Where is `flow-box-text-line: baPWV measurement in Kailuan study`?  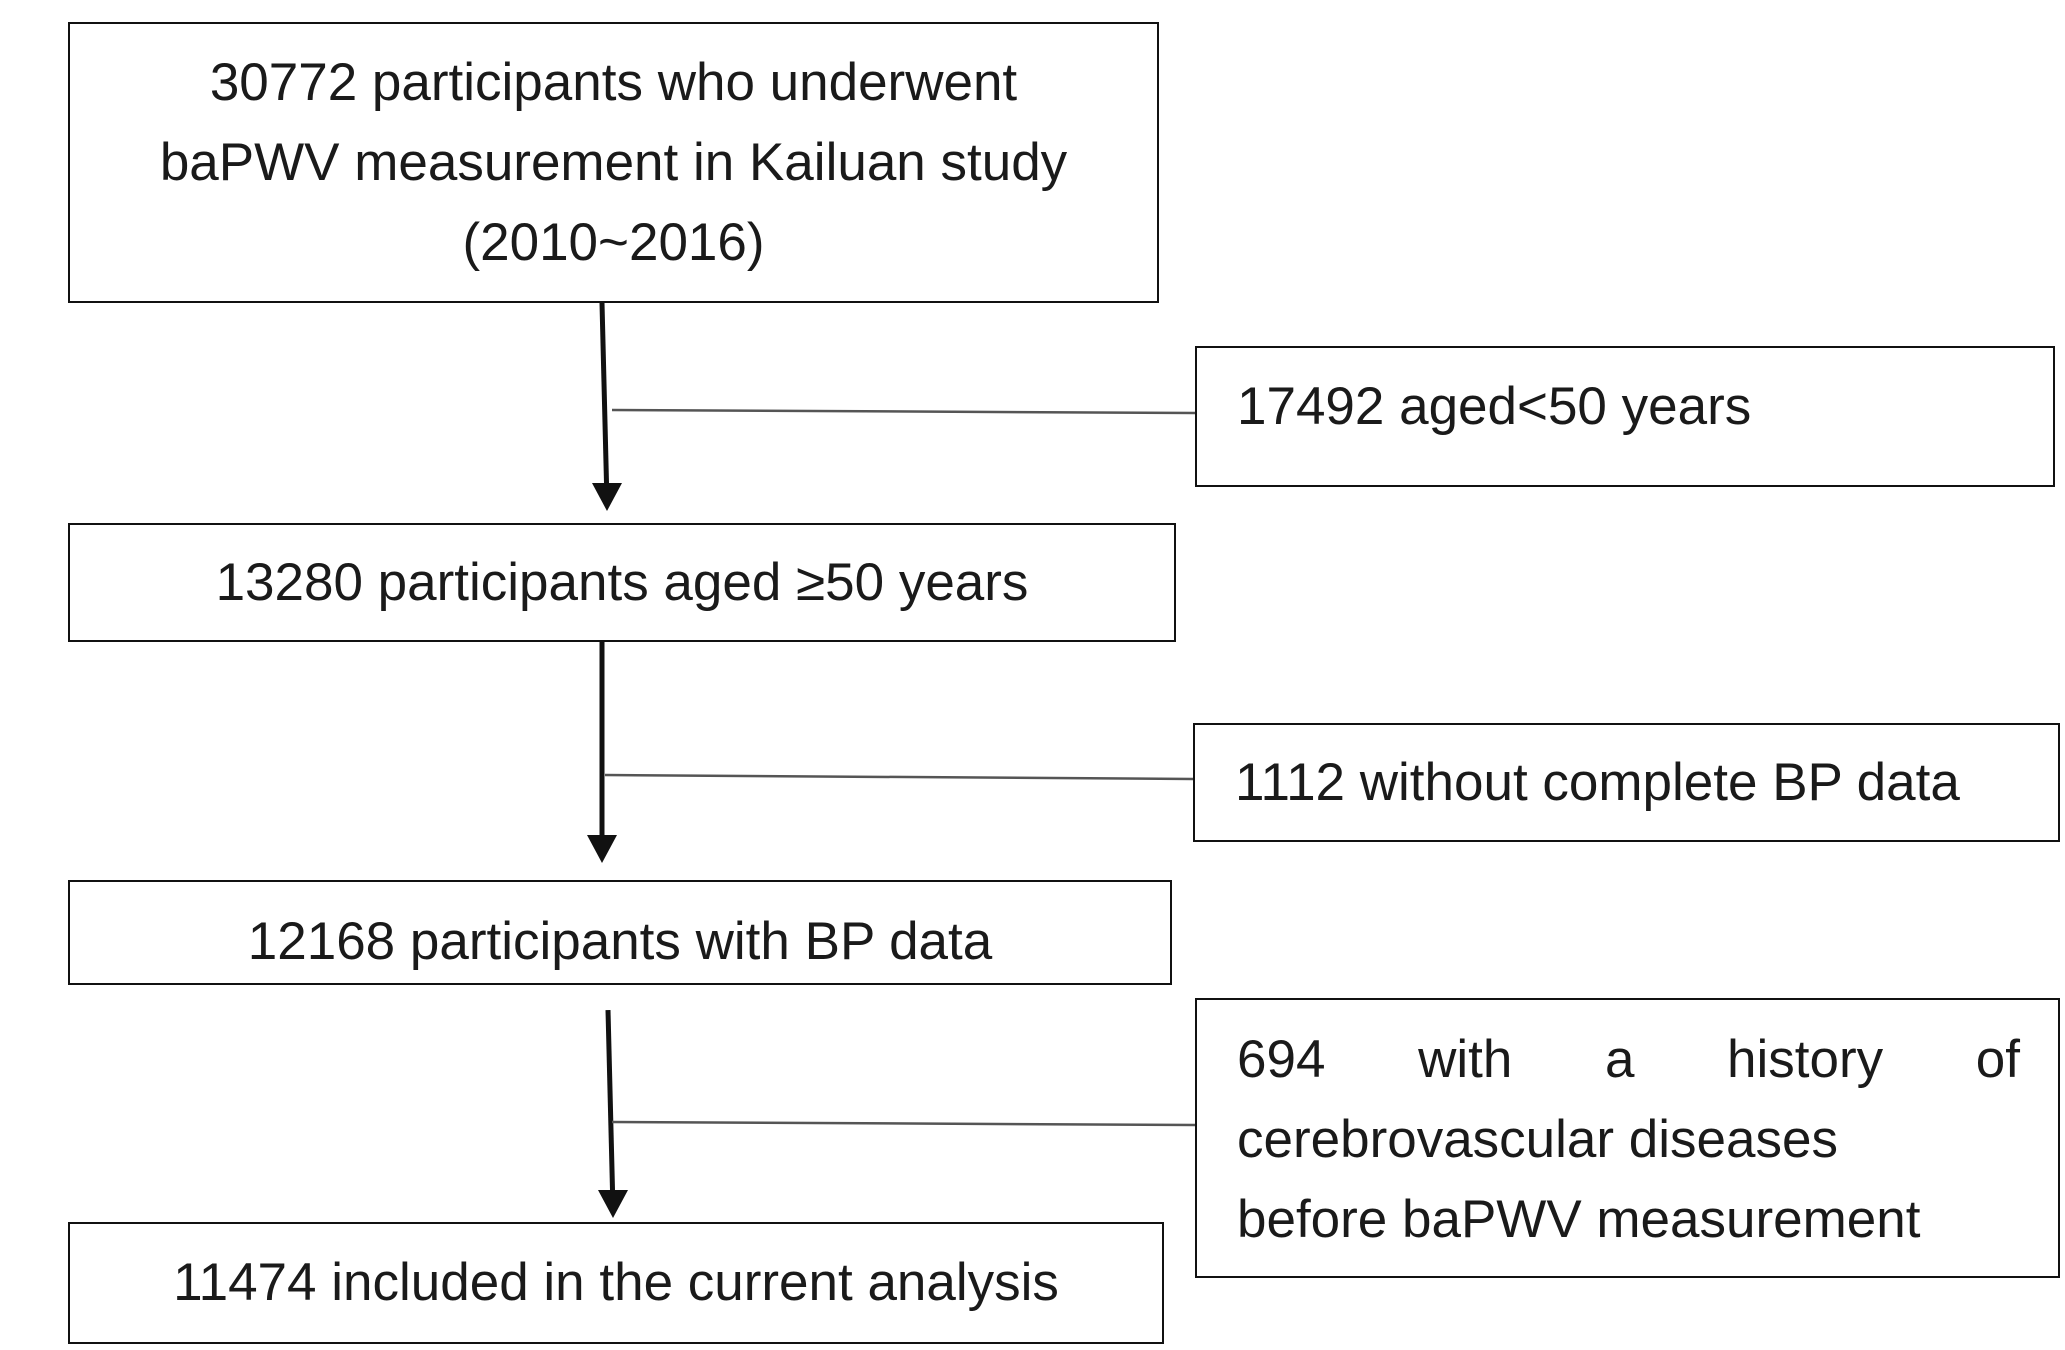 flow-box-text-line: baPWV measurement in Kailuan study is located at coordinates (613, 162).